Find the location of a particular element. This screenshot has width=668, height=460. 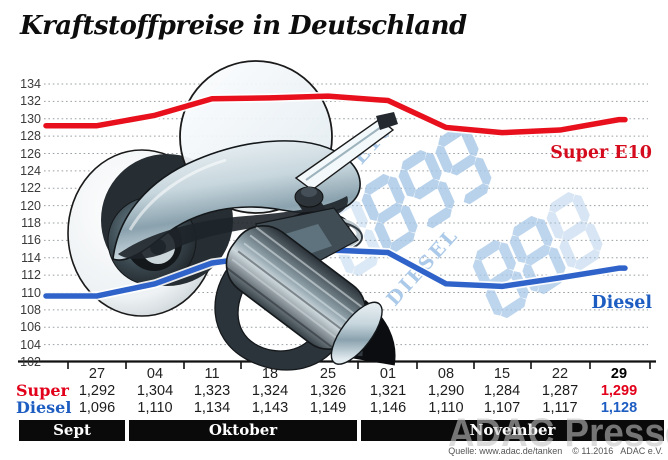

adac-presse-watermark: ADAC Presse is located at coordinates (558, 433).